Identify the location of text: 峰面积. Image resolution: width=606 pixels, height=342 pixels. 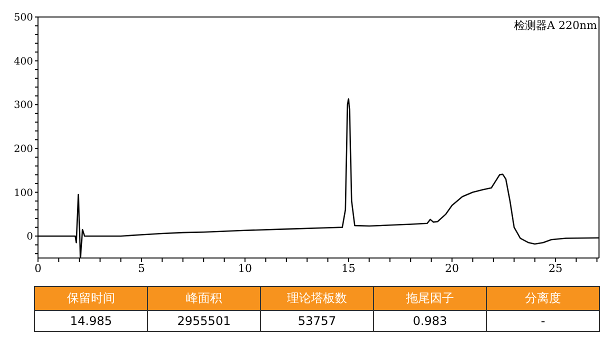
(204, 298).